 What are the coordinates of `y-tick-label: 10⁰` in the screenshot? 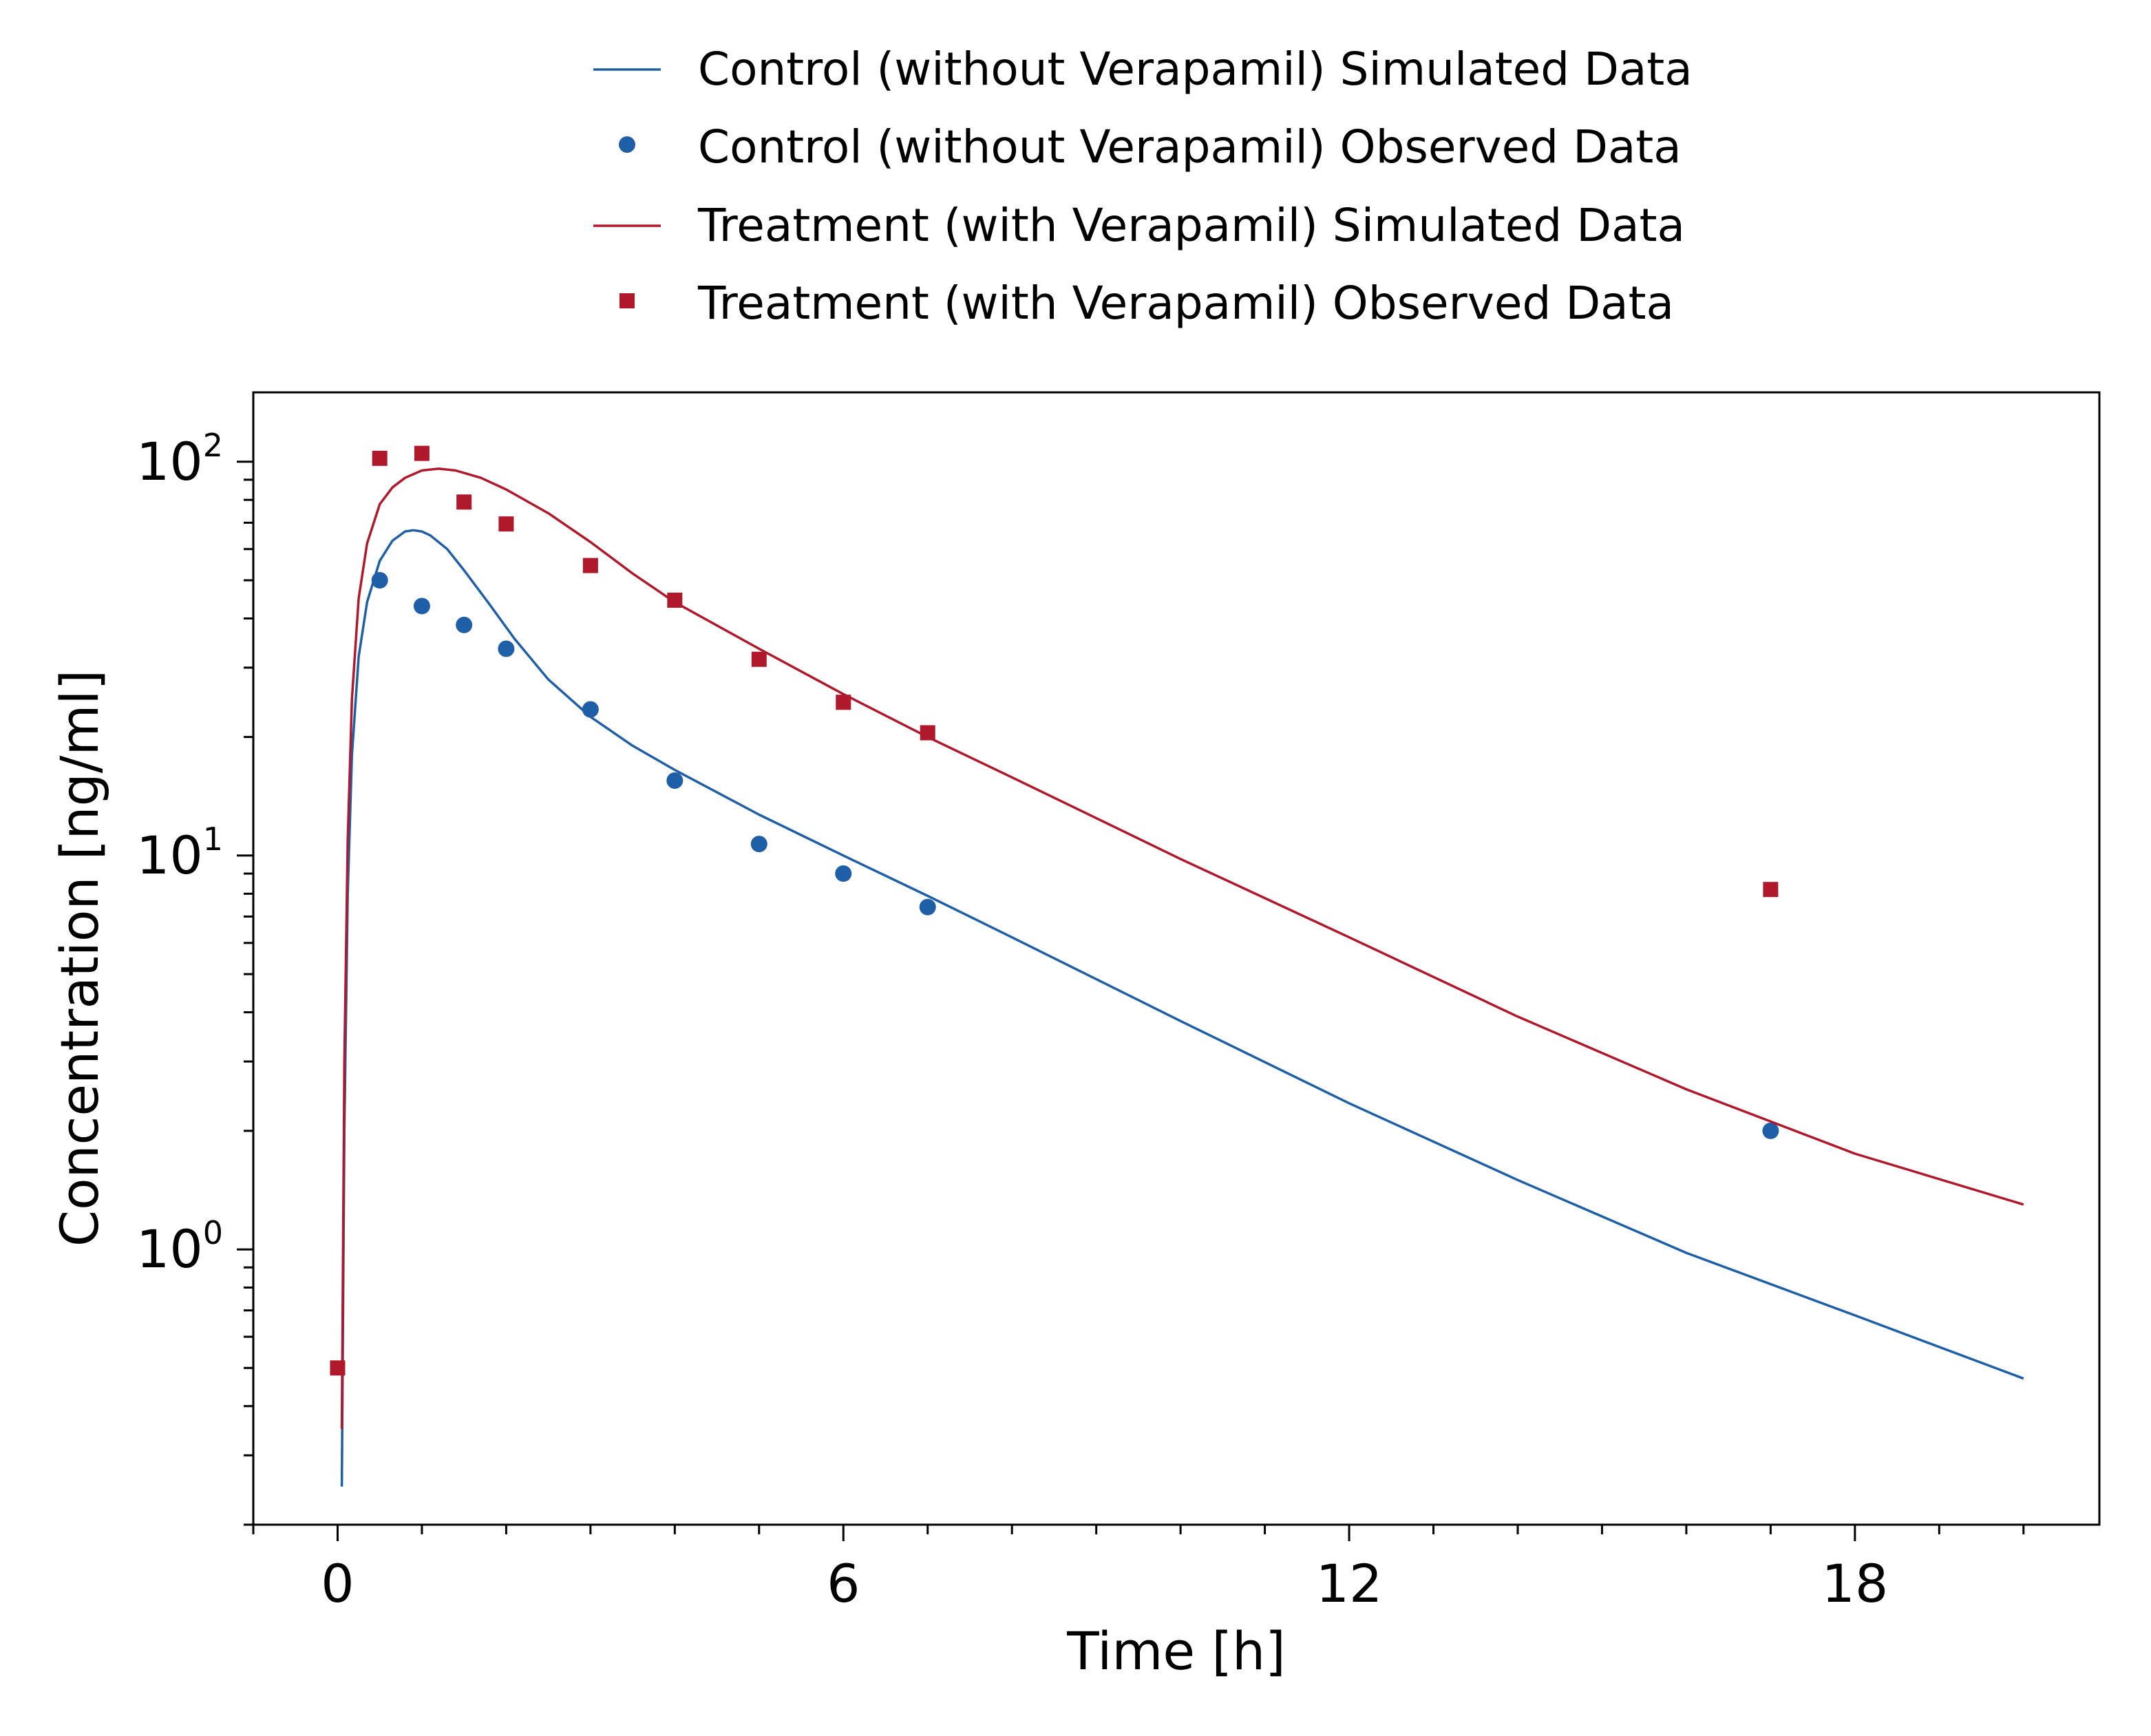 It's located at (180, 1247).